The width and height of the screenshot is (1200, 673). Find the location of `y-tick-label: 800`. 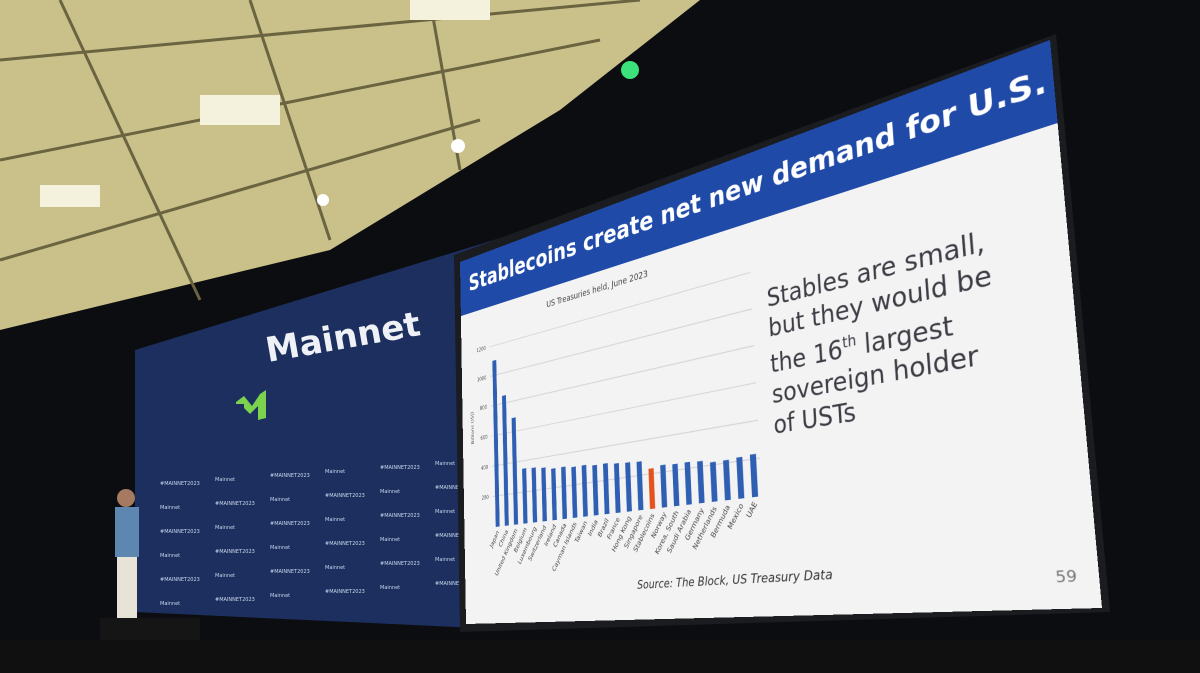

y-tick-label: 800 is located at coordinates (484, 407).